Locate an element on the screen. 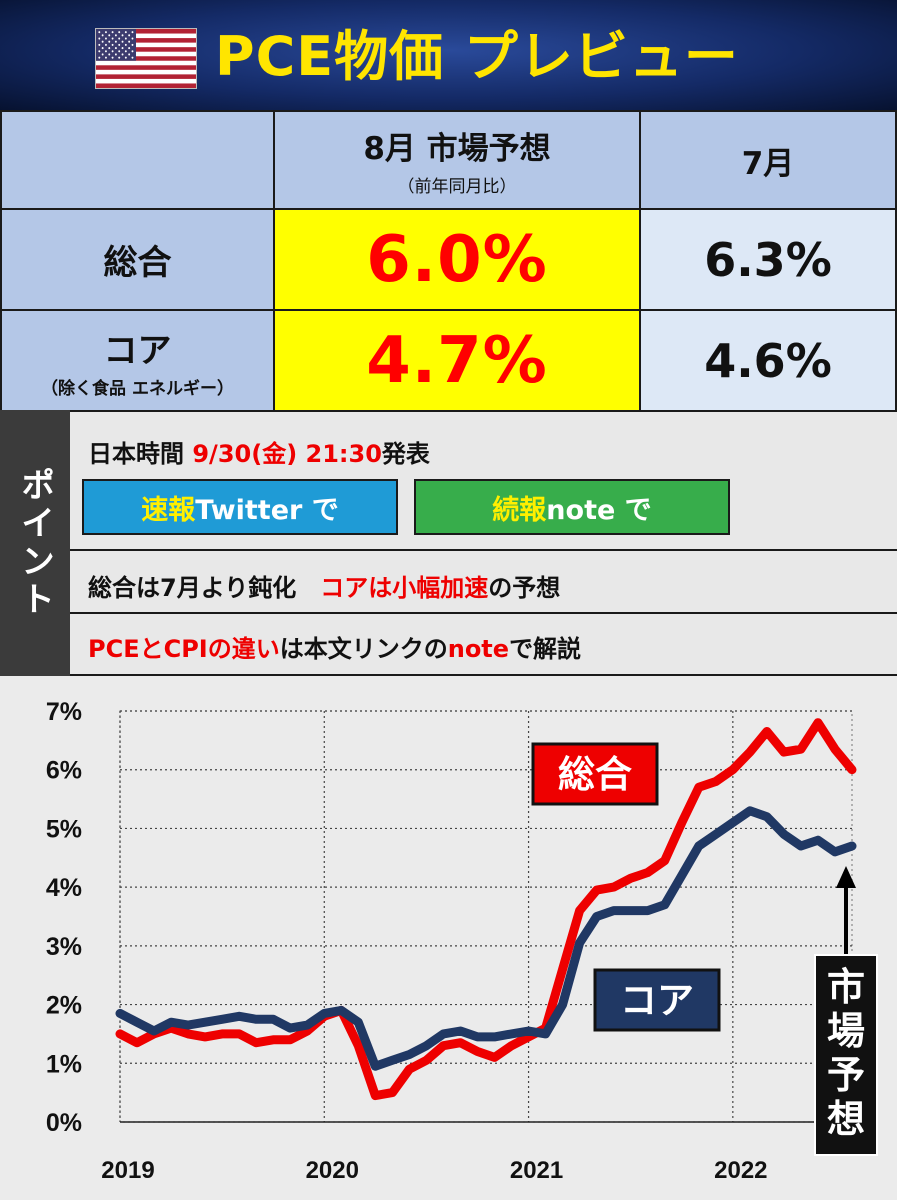  page-title: PCE物価 プレビュー is located at coordinates (477, 56).